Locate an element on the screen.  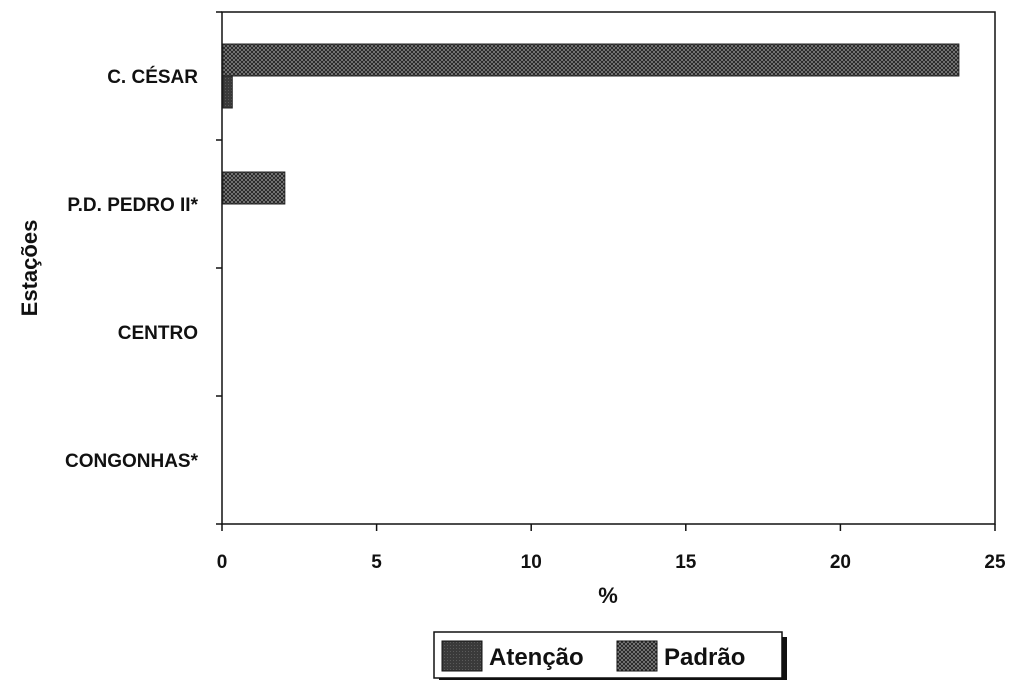
bar-atencao-c-cesar is located at coordinates (227, 92).